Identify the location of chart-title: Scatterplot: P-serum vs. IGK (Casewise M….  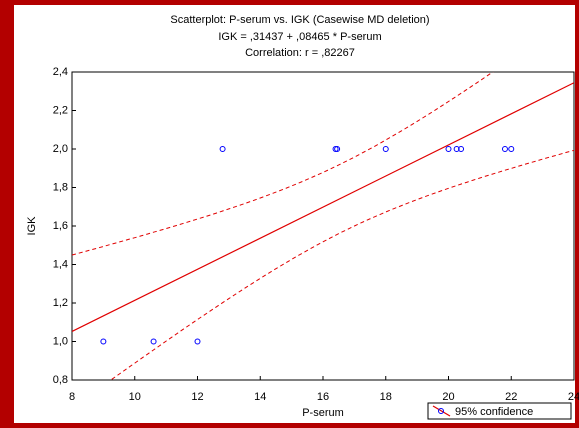
(299, 20).